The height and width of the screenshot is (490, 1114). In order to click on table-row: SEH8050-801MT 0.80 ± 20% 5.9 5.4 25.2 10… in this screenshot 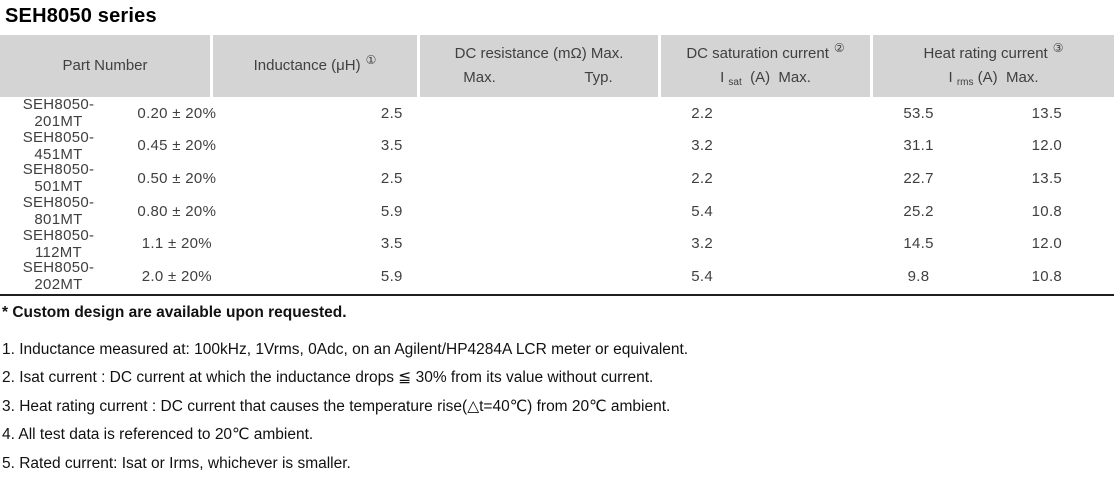, I will do `click(557, 211)`.